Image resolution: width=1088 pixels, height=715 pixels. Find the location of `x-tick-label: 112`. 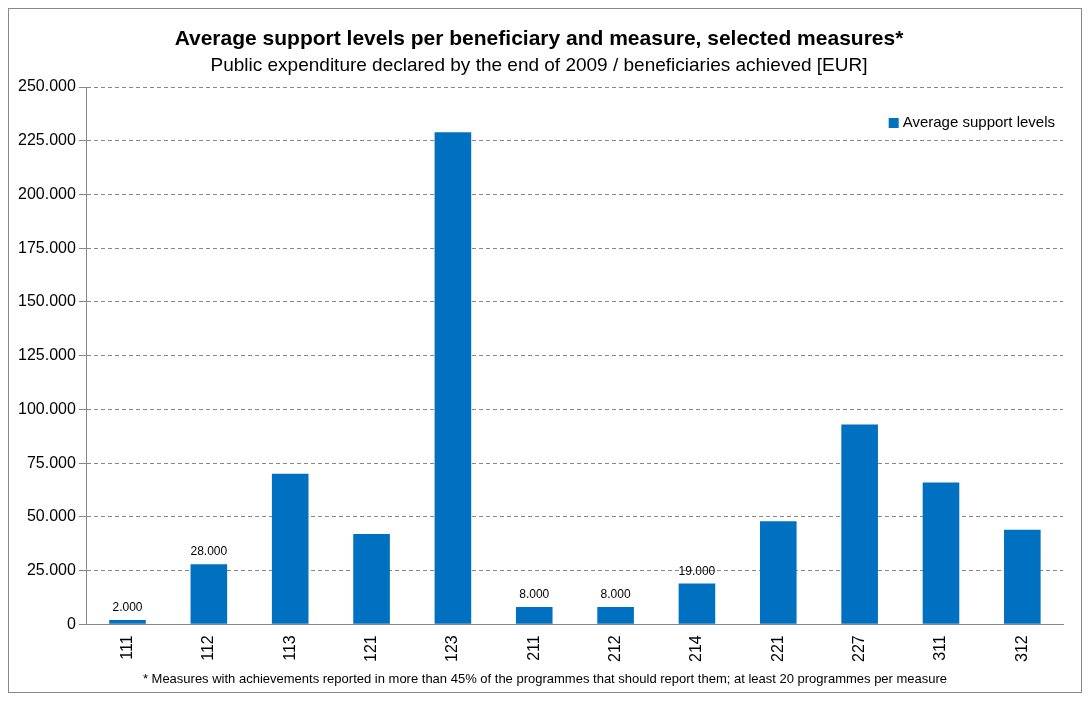

x-tick-label: 112 is located at coordinates (208, 648).